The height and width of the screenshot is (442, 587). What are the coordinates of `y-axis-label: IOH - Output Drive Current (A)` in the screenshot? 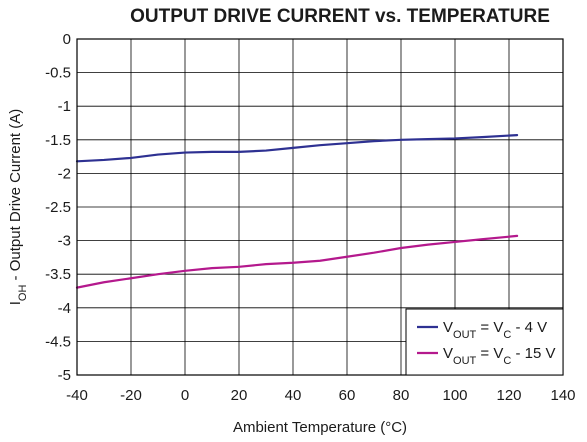 It's located at (18, 207).